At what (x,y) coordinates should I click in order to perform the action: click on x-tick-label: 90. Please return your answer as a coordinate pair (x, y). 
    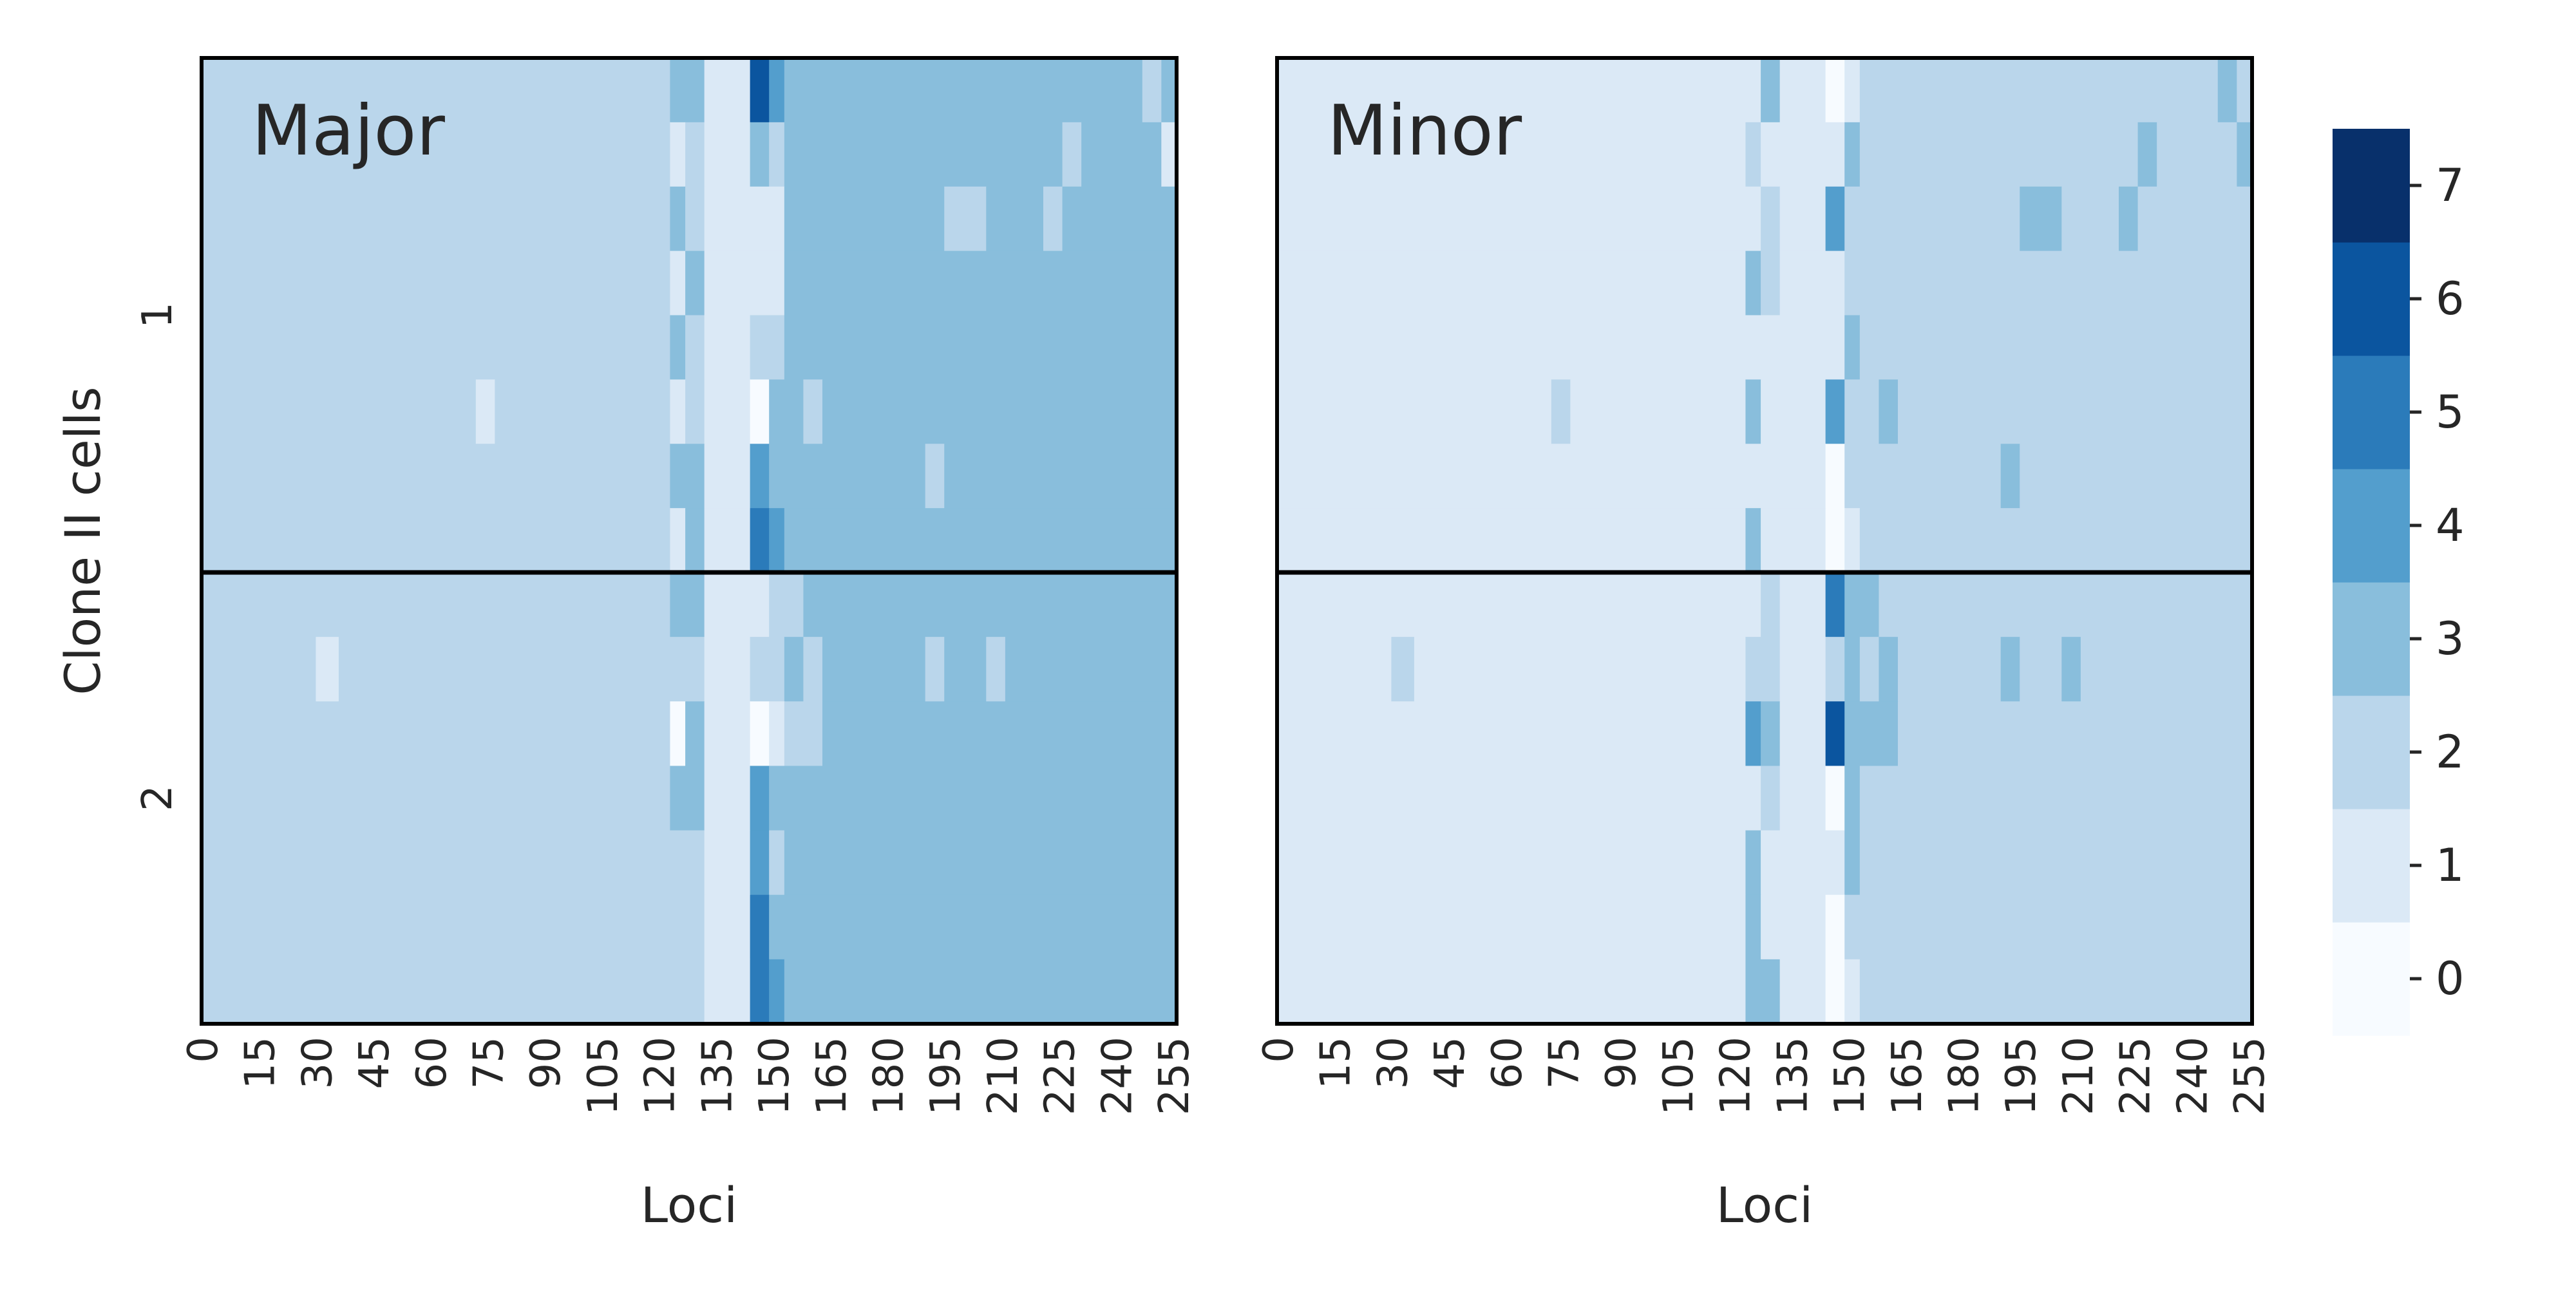
    Looking at the image, I should click on (1622, 1063).